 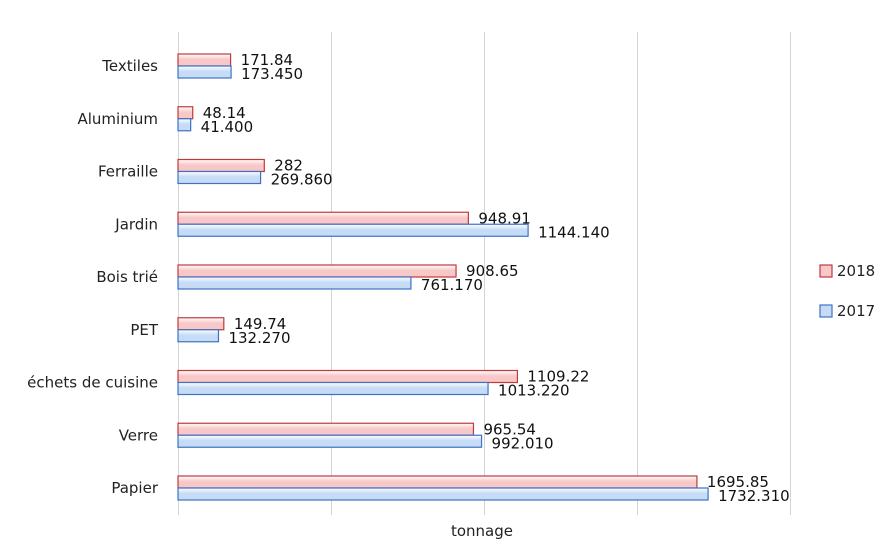 I want to click on value-label-2017-papier: 1732.310, so click(x=754, y=496).